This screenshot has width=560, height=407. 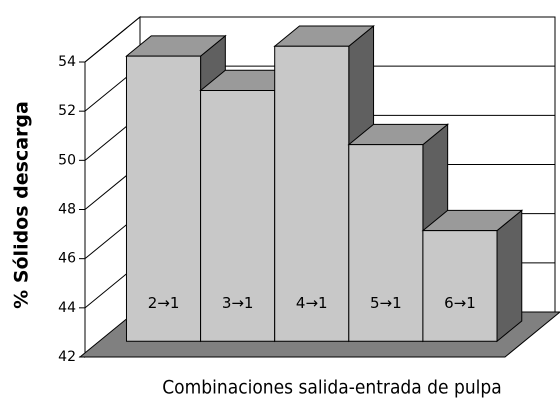 What do you see at coordinates (238, 303) in the screenshot?
I see `x-tick-label: 3→1` at bounding box center [238, 303].